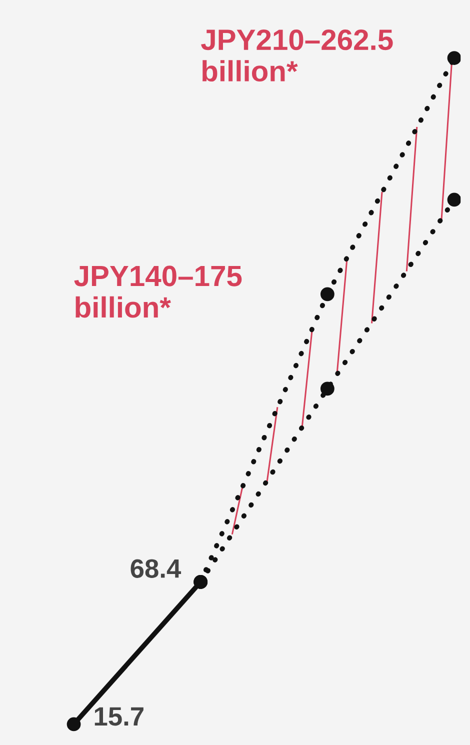  Describe the element at coordinates (156, 568) in the screenshot. I see `data-label: 68.4` at that location.